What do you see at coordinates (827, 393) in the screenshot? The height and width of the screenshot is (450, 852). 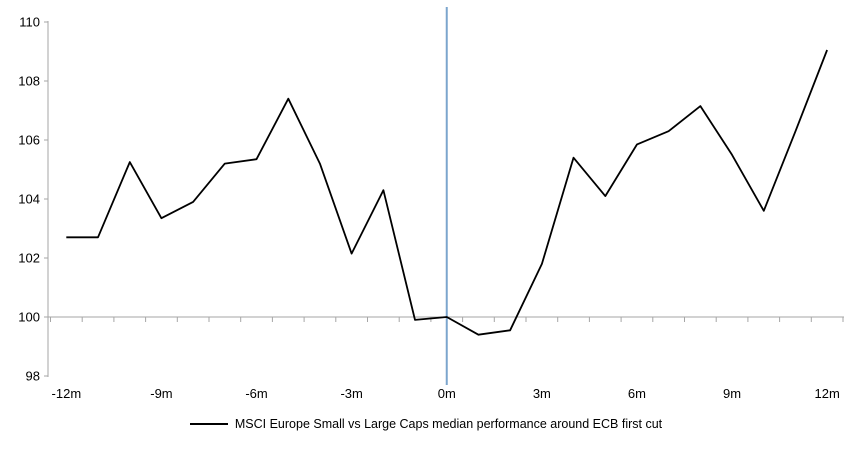 I see `x-tick-label: 12m` at bounding box center [827, 393].